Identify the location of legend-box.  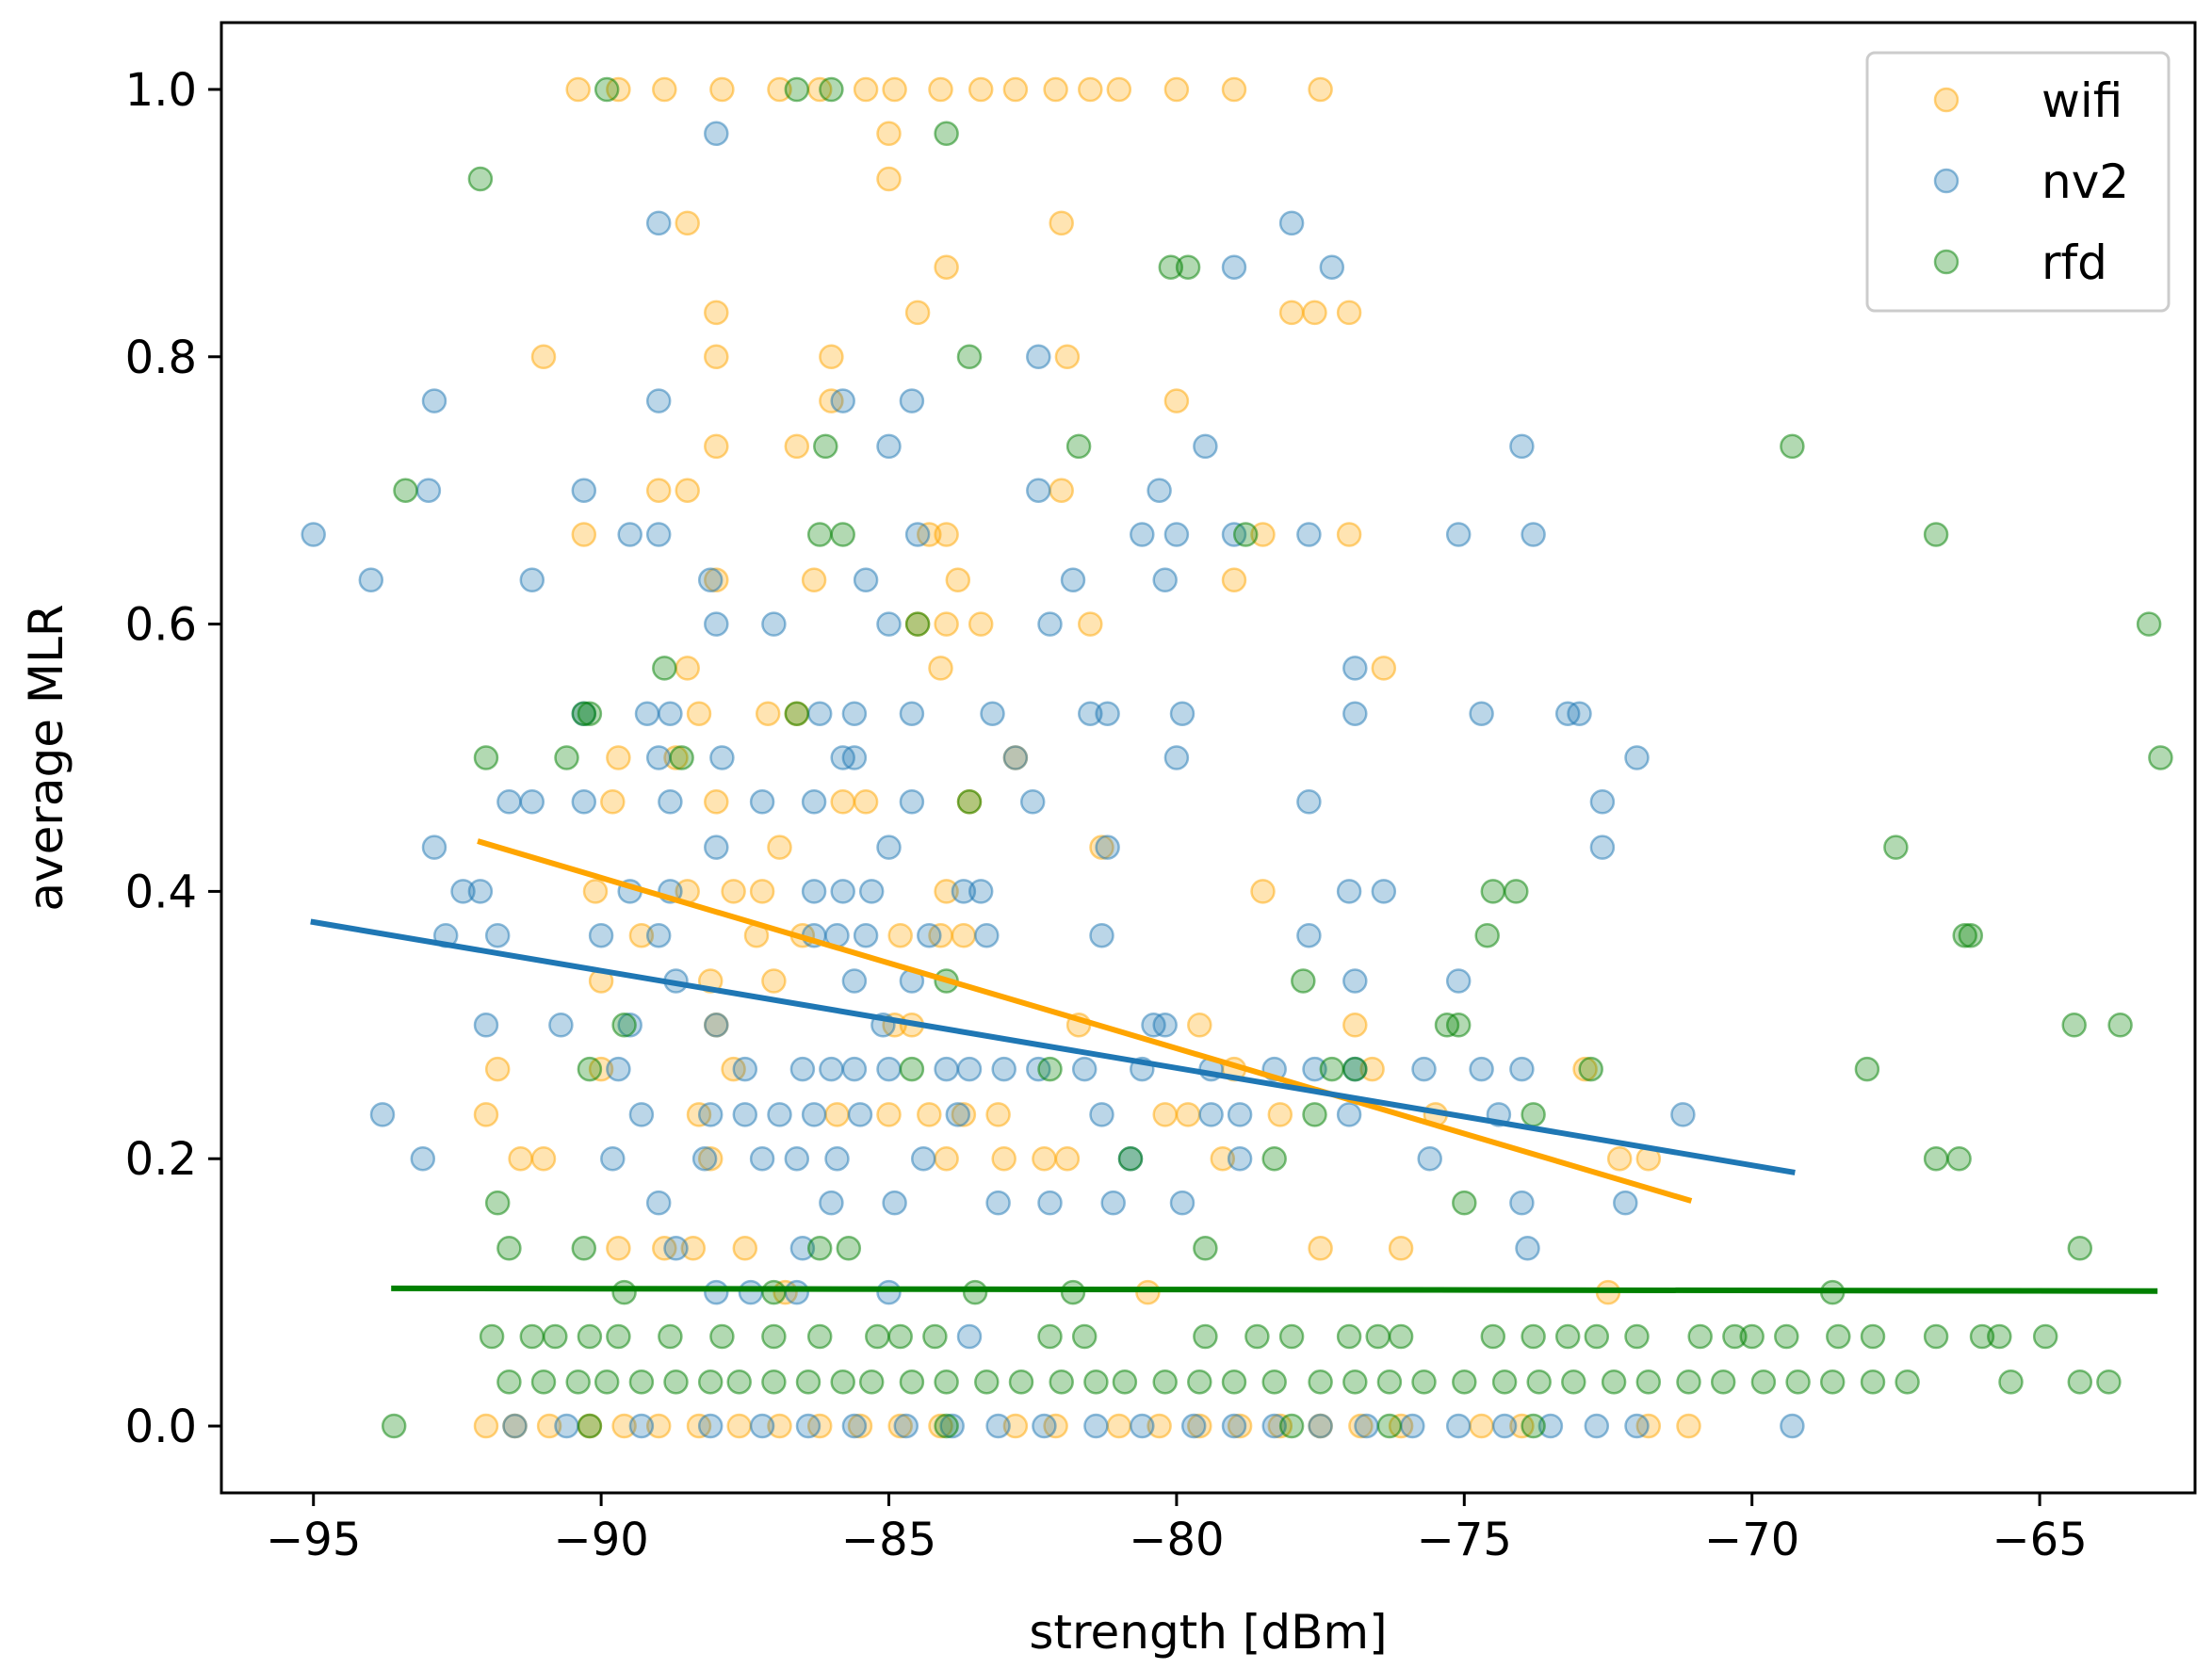
(2018, 182).